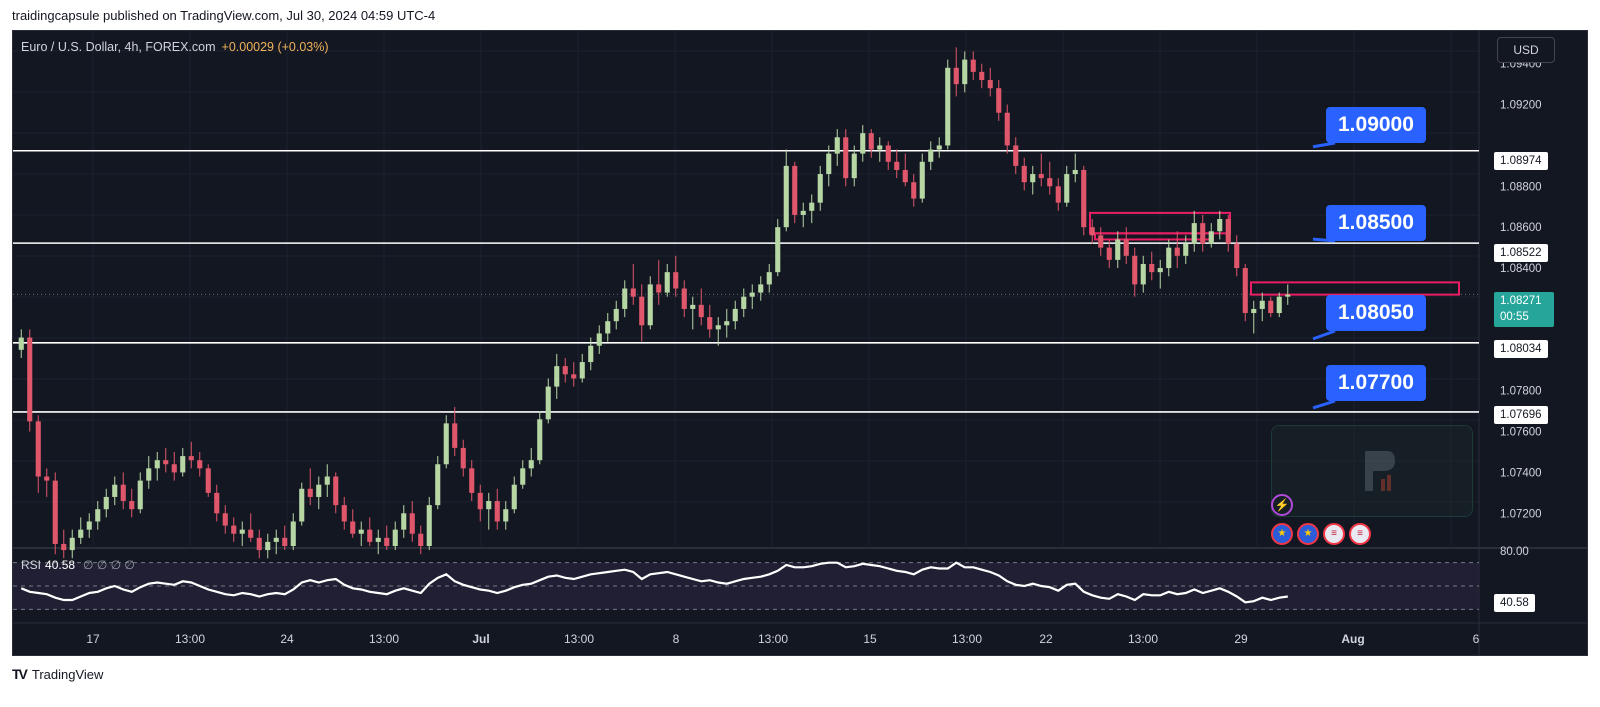 Image resolution: width=1600 pixels, height=707 pixels. Describe the element at coordinates (31, 565) in the screenshot. I see `rsi-name: RSI` at that location.